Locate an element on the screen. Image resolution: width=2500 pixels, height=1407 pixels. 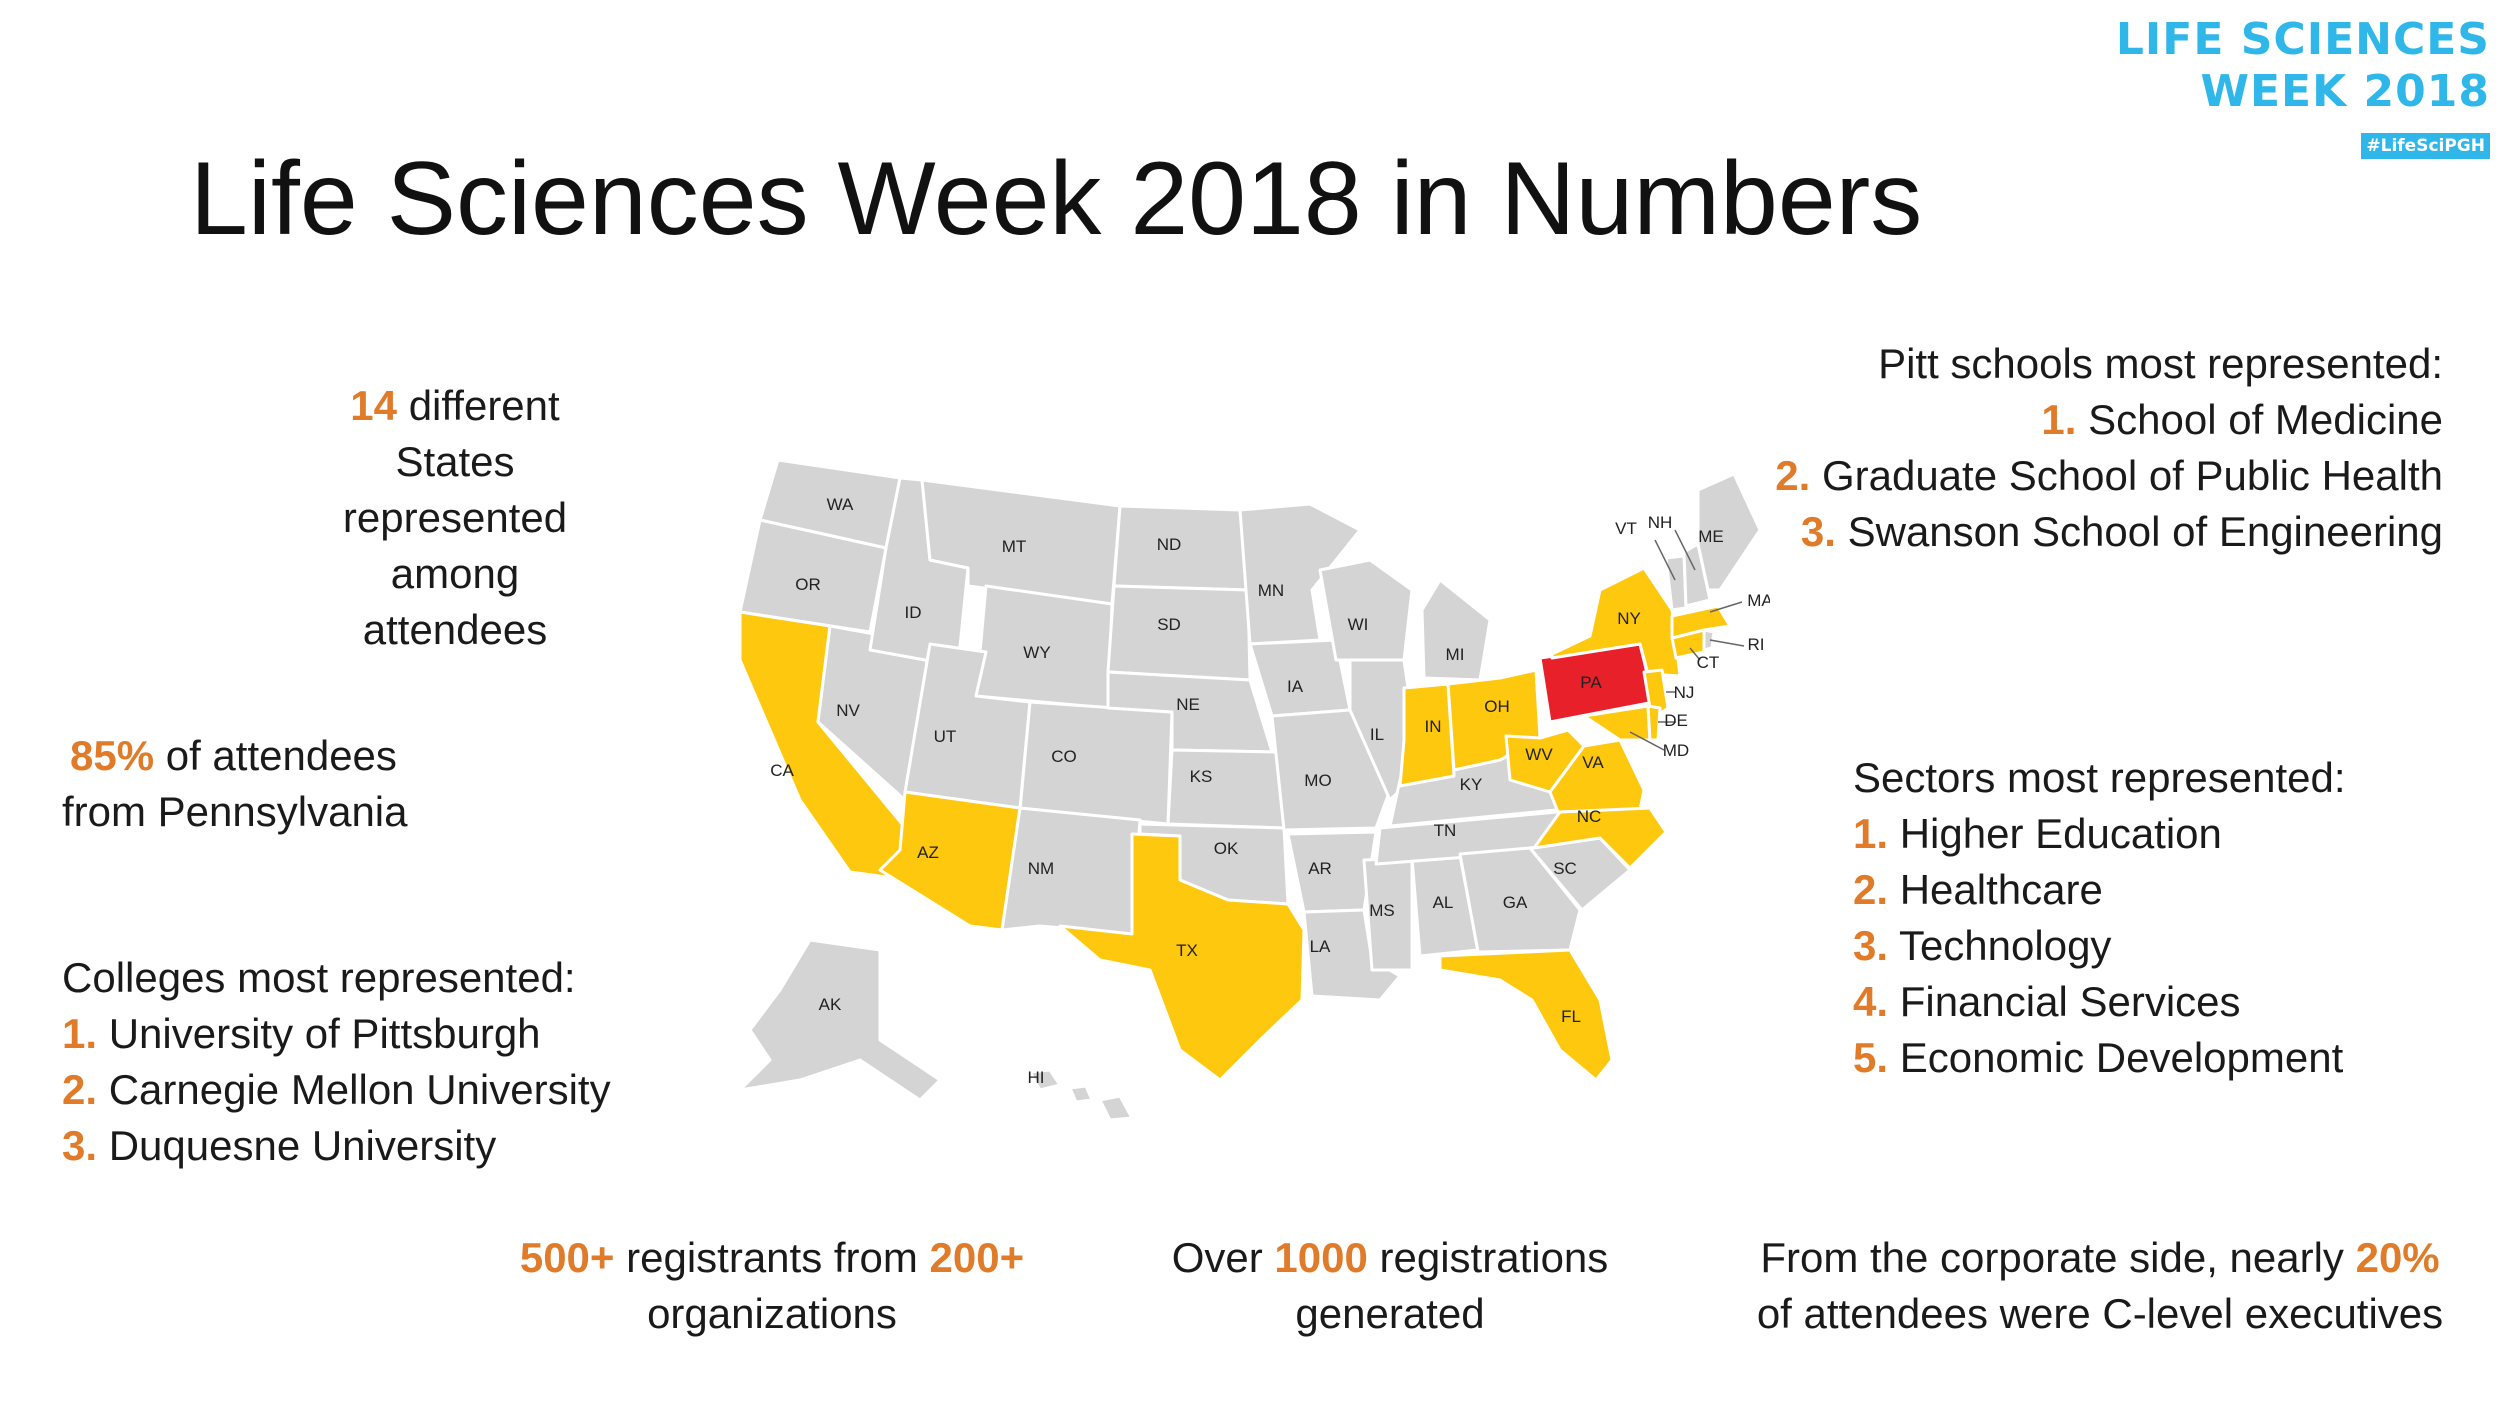
state-MO is located at coordinates (1331, 770).